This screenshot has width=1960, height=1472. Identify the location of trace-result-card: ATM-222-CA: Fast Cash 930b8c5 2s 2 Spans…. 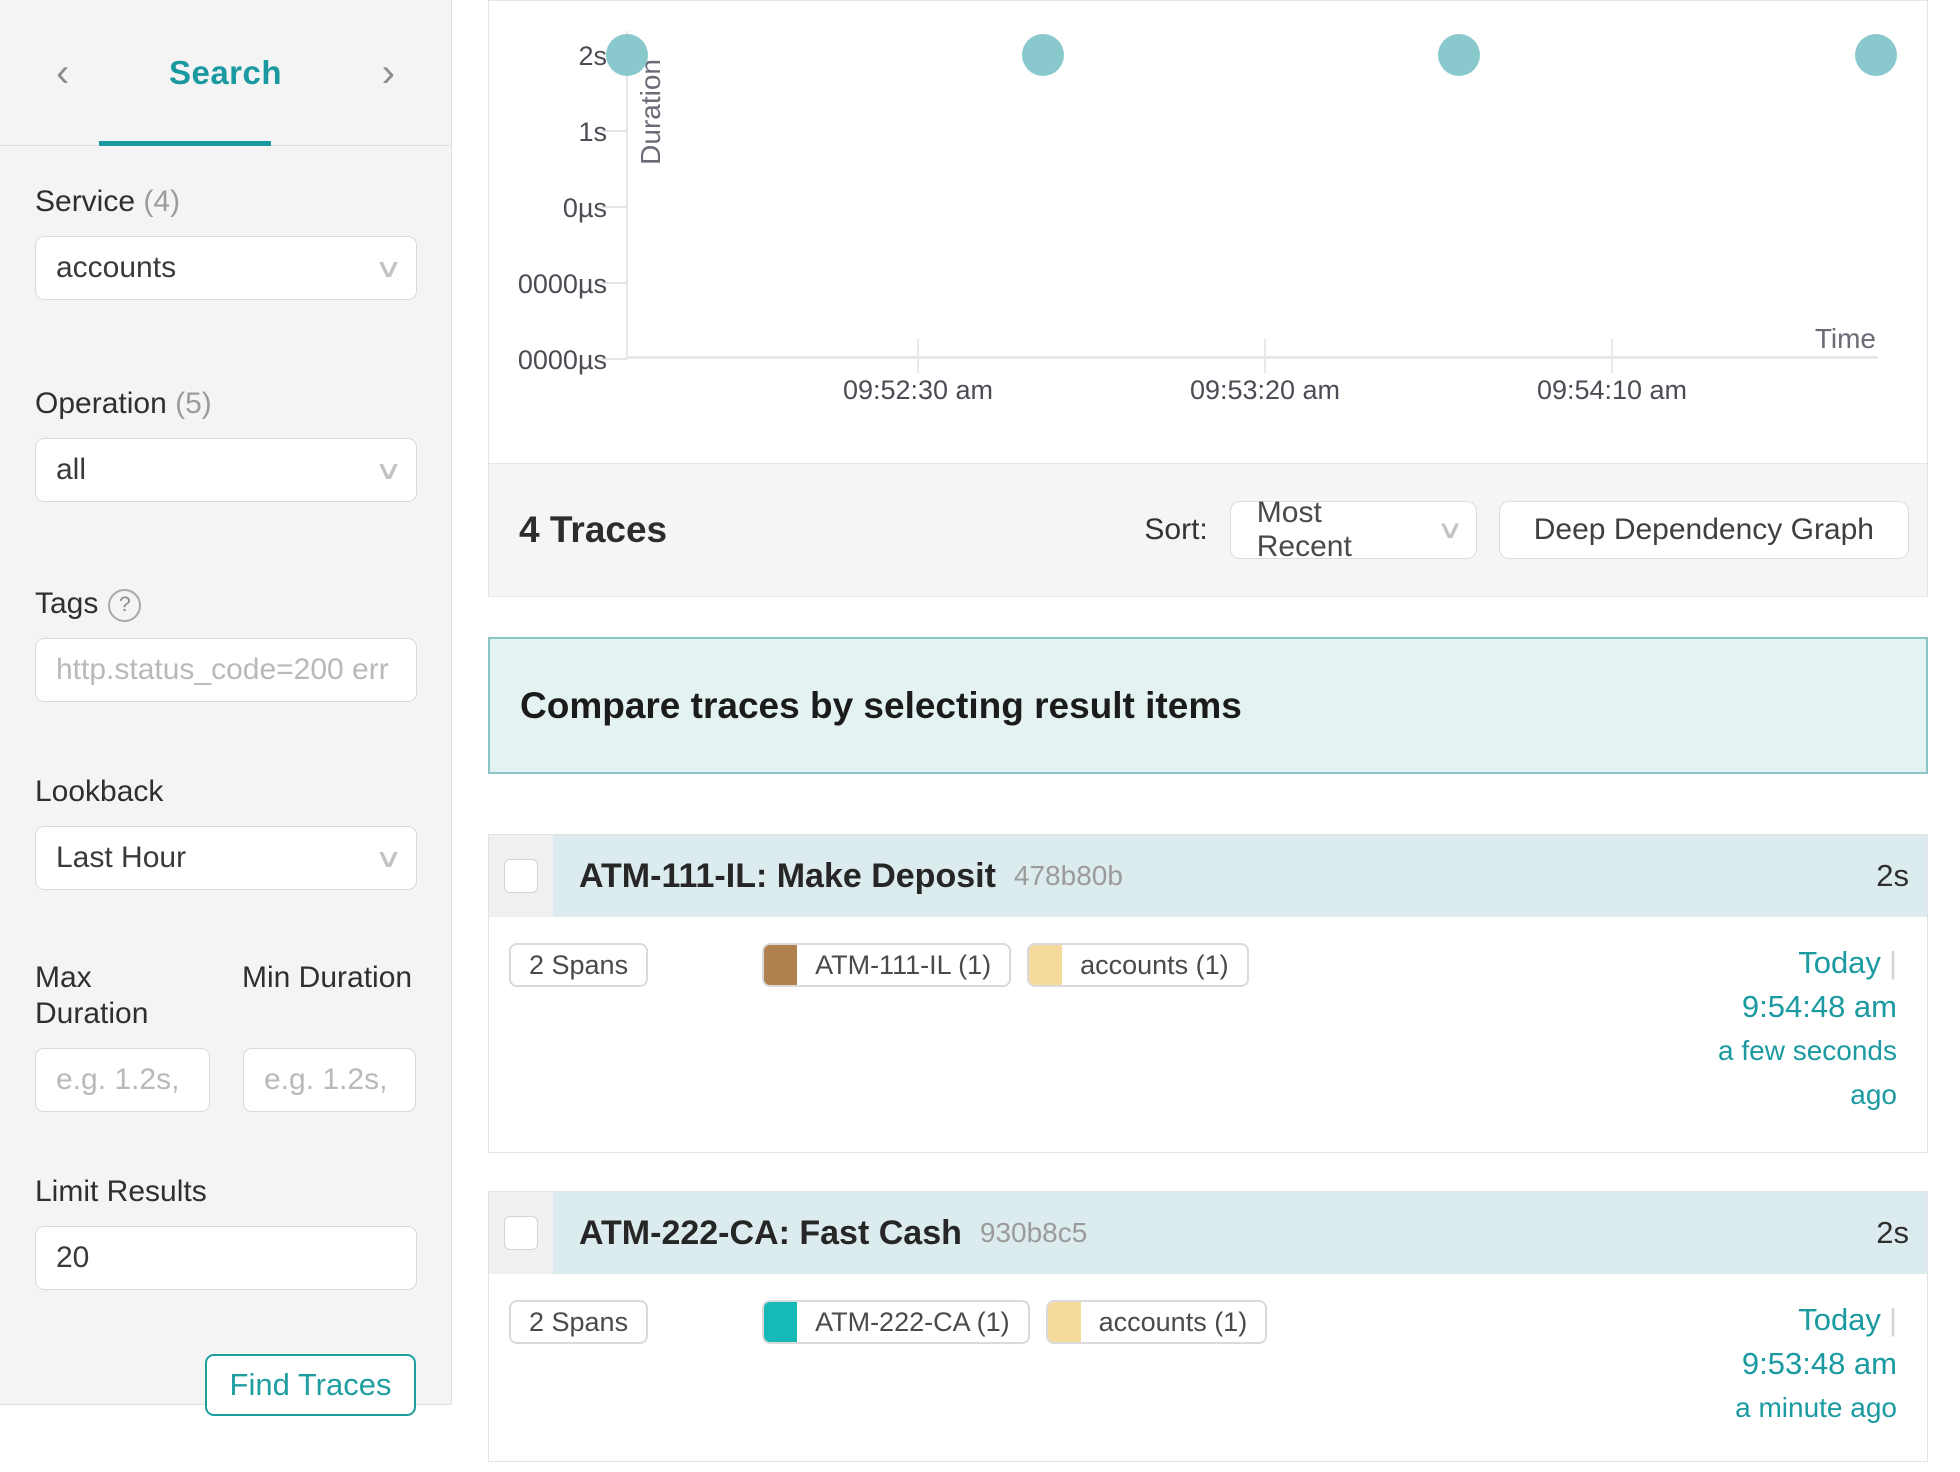
(1208, 1326).